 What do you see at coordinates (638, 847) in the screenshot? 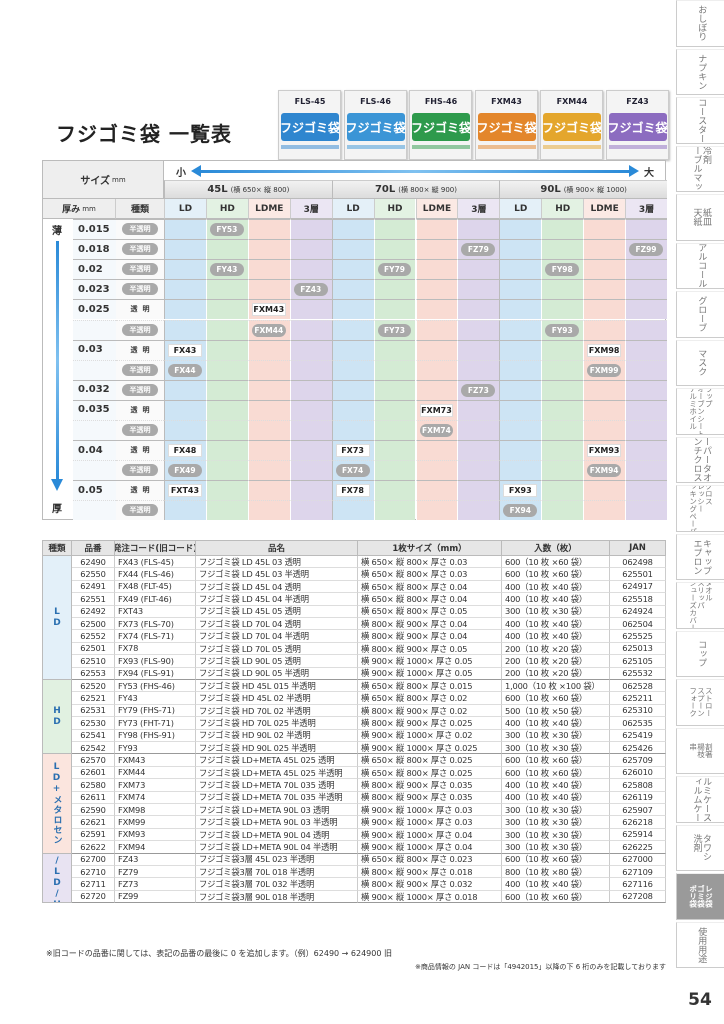
I see `table-cell: 626225` at bounding box center [638, 847].